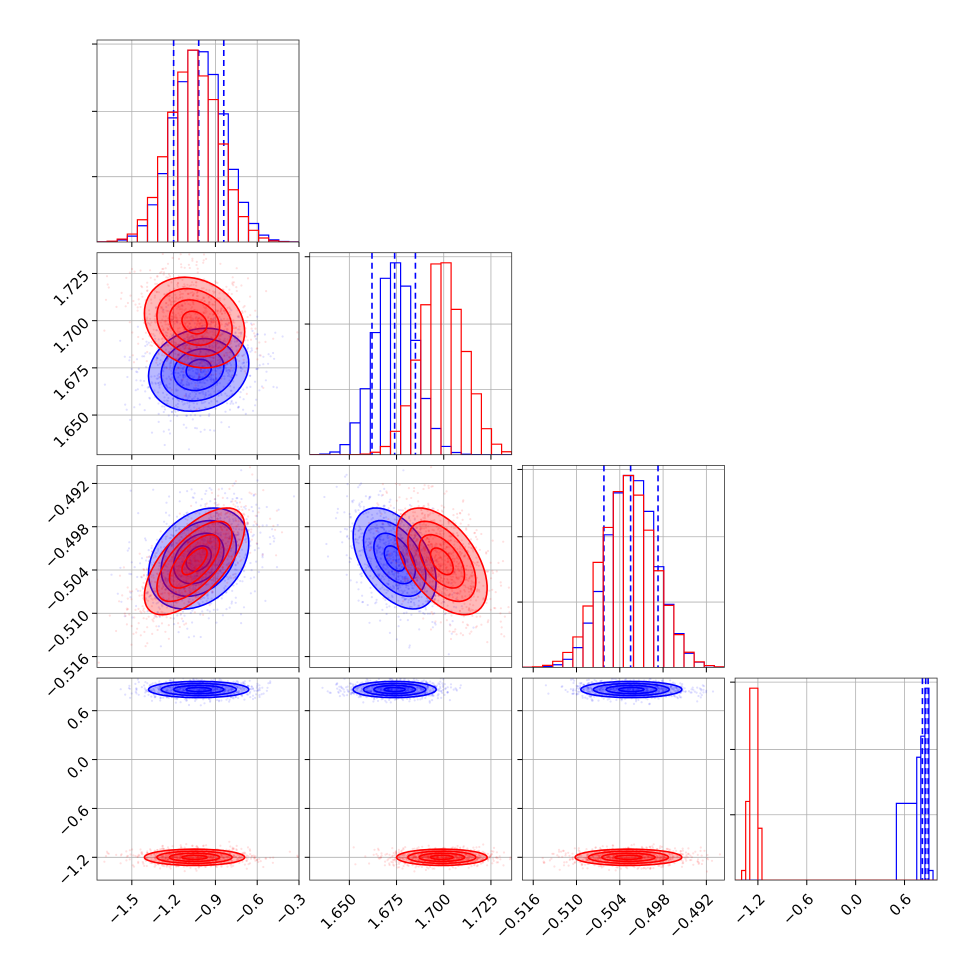  What do you see at coordinates (67, 589) in the screenshot?
I see `y-tick-label: −0.504` at bounding box center [67, 589].